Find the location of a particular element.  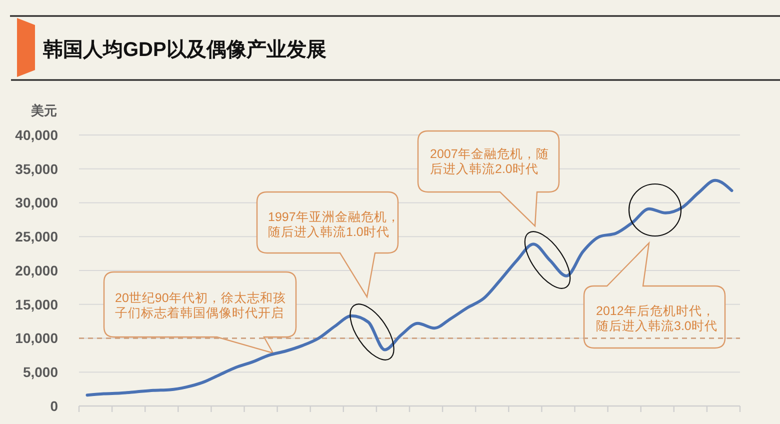

y-tick-label: 15,000 is located at coordinates (36, 304).